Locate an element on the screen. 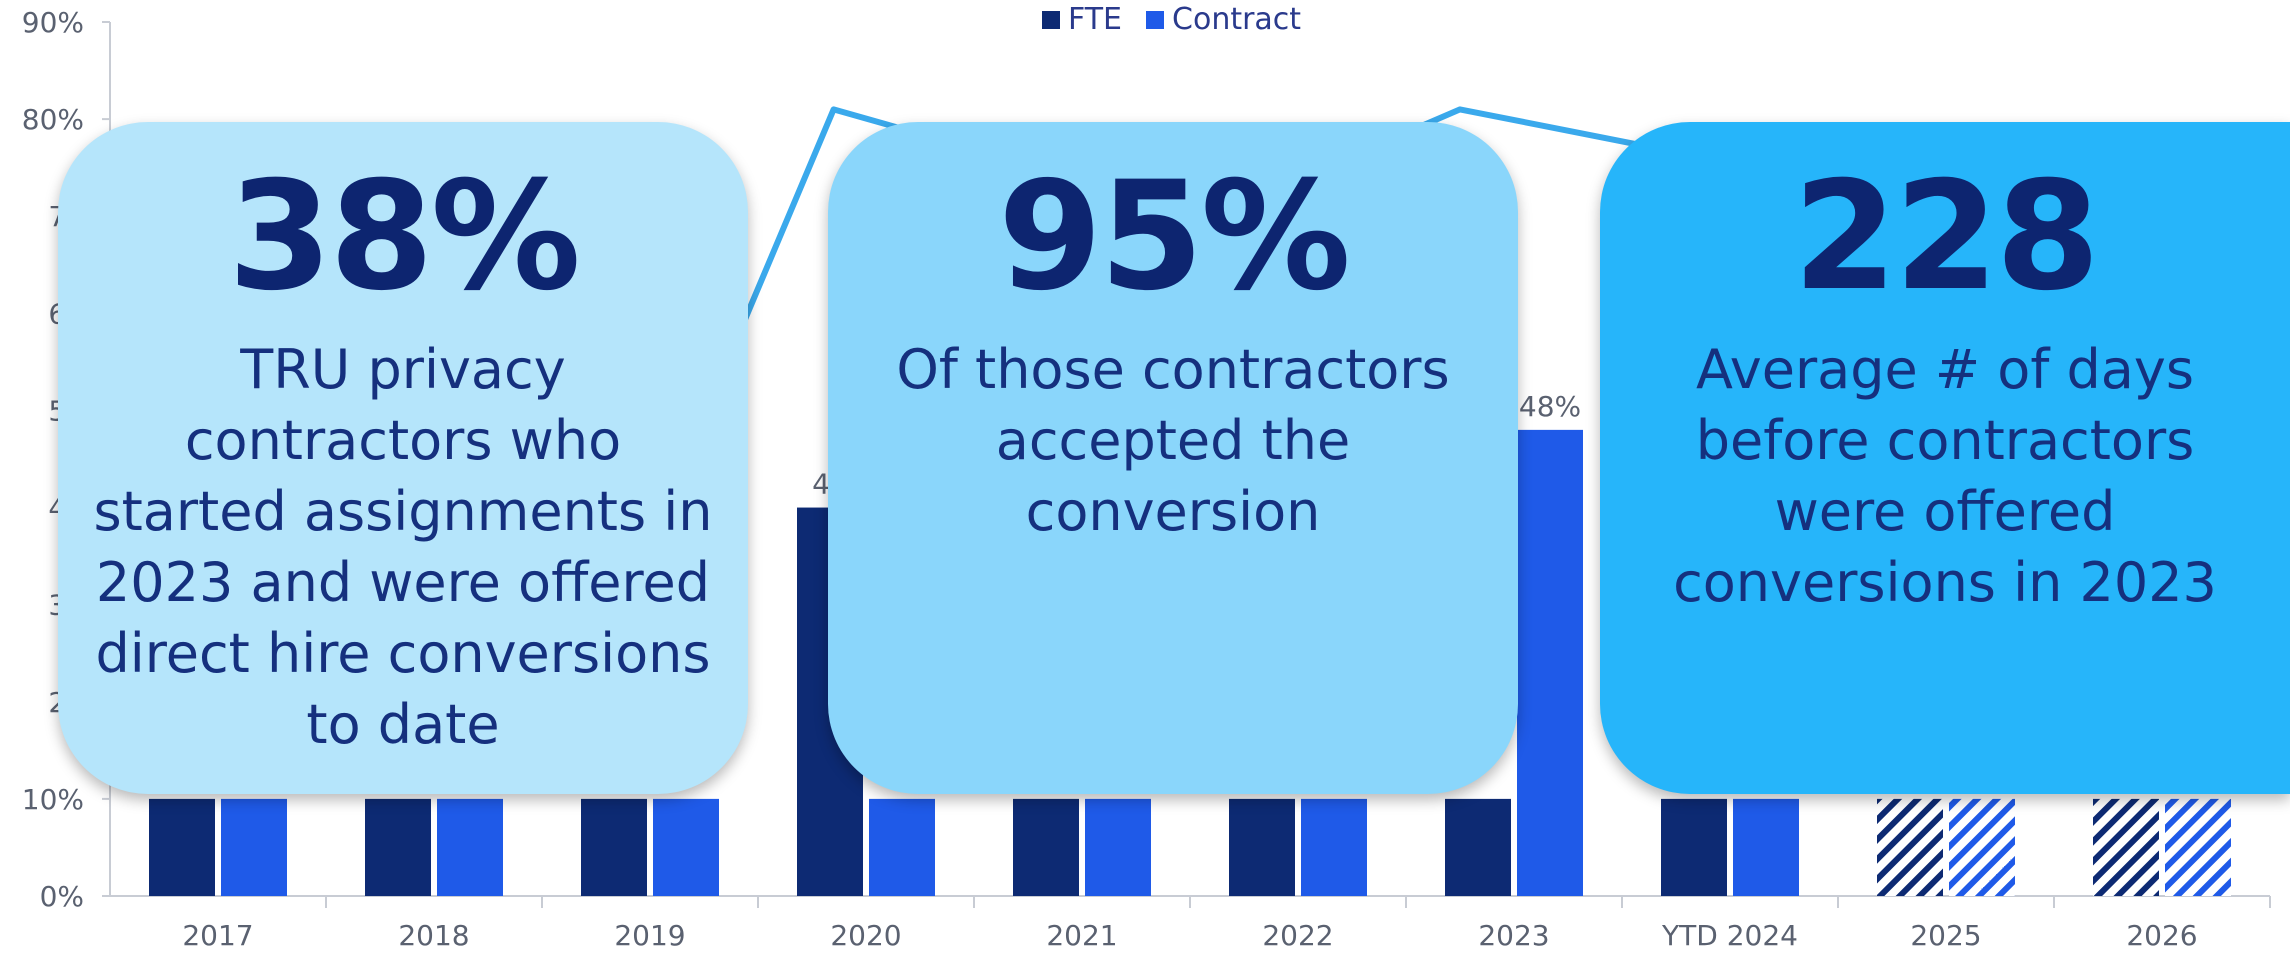 This screenshot has height=954, width=2290. x-tick-label: 2018 is located at coordinates (433, 935).